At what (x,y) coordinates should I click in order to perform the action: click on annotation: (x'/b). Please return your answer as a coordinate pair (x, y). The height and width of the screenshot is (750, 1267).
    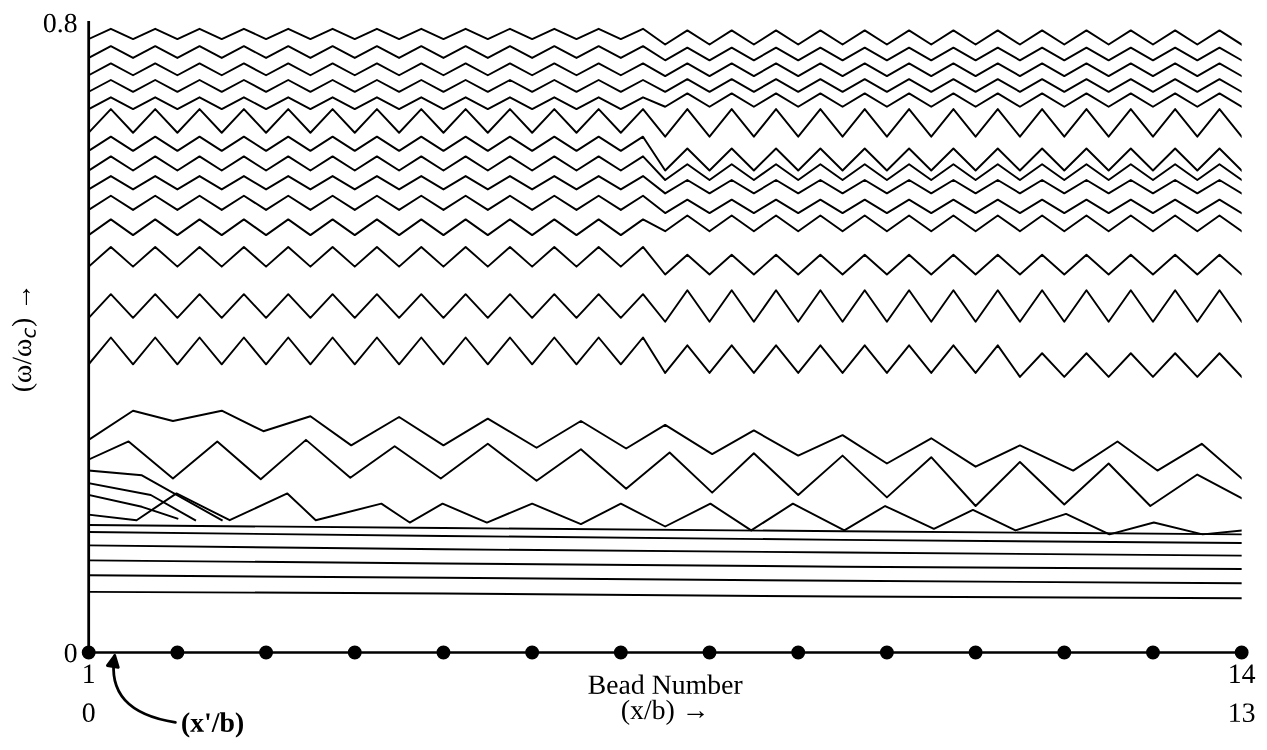
    Looking at the image, I should click on (212, 725).